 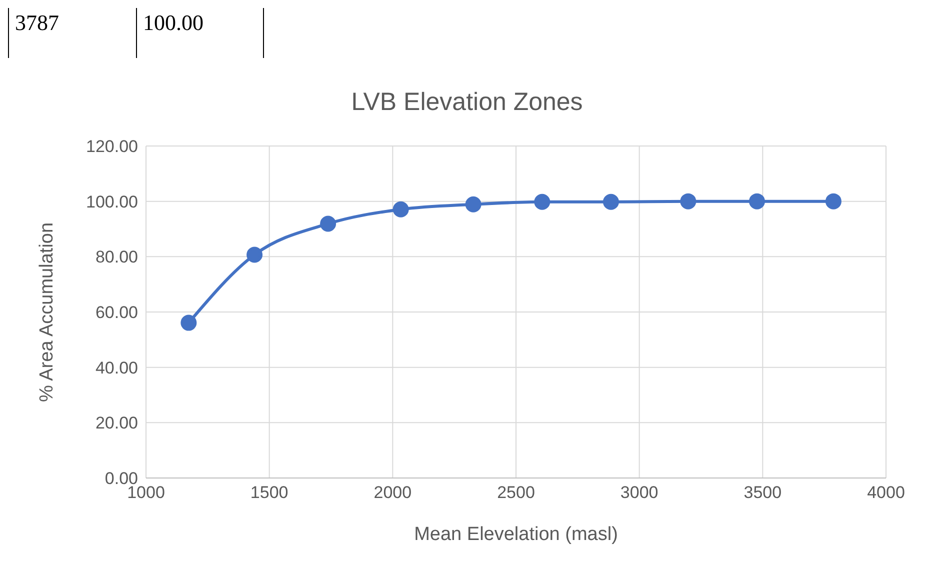 What do you see at coordinates (393, 492) in the screenshot?
I see `x-tick-label: 2000` at bounding box center [393, 492].